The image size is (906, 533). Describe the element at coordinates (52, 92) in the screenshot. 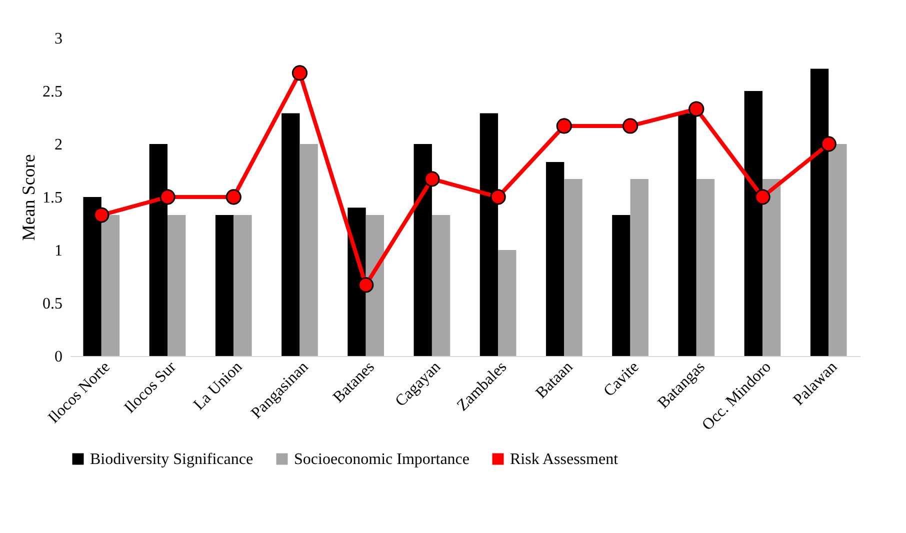

I see `y-tick-label: 2.5` at that location.